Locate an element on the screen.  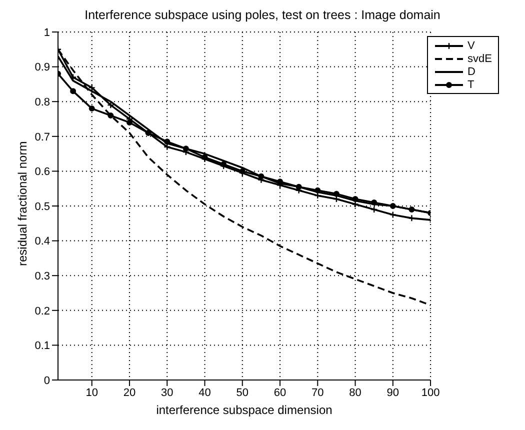
y-tick-label: 1 is located at coordinates (47, 32).